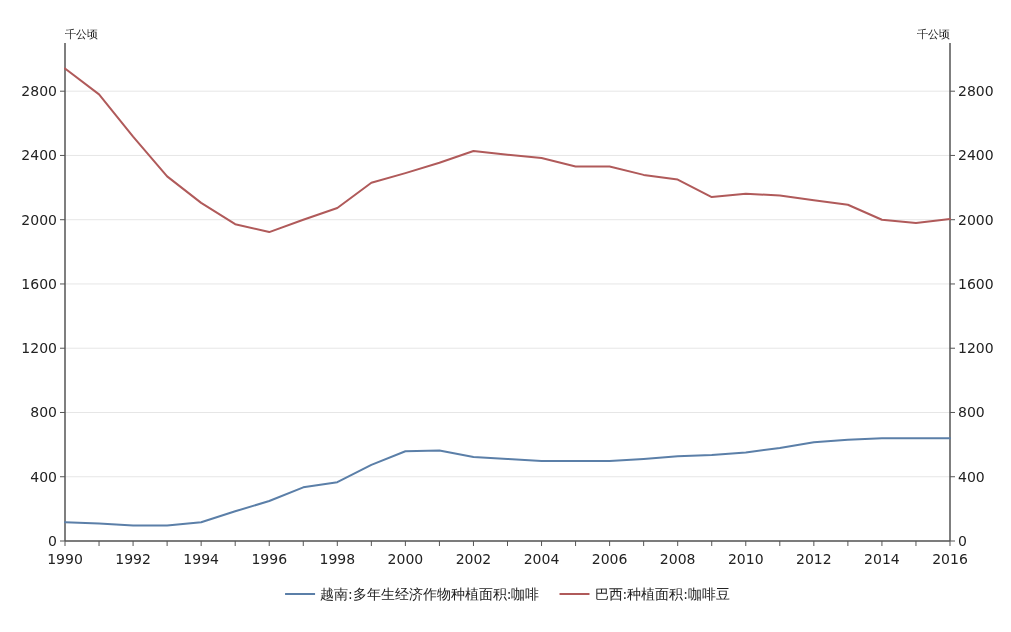  Describe the element at coordinates (677, 559) in the screenshot. I see `x-tick-label: 2008` at that location.